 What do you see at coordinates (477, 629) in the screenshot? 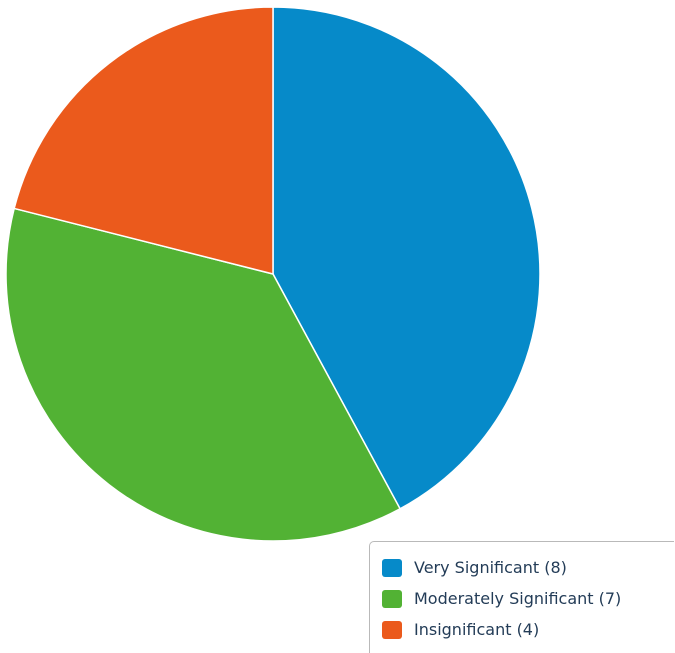
I see `legend-label-insignificant: Insignificant (4)` at bounding box center [477, 629].